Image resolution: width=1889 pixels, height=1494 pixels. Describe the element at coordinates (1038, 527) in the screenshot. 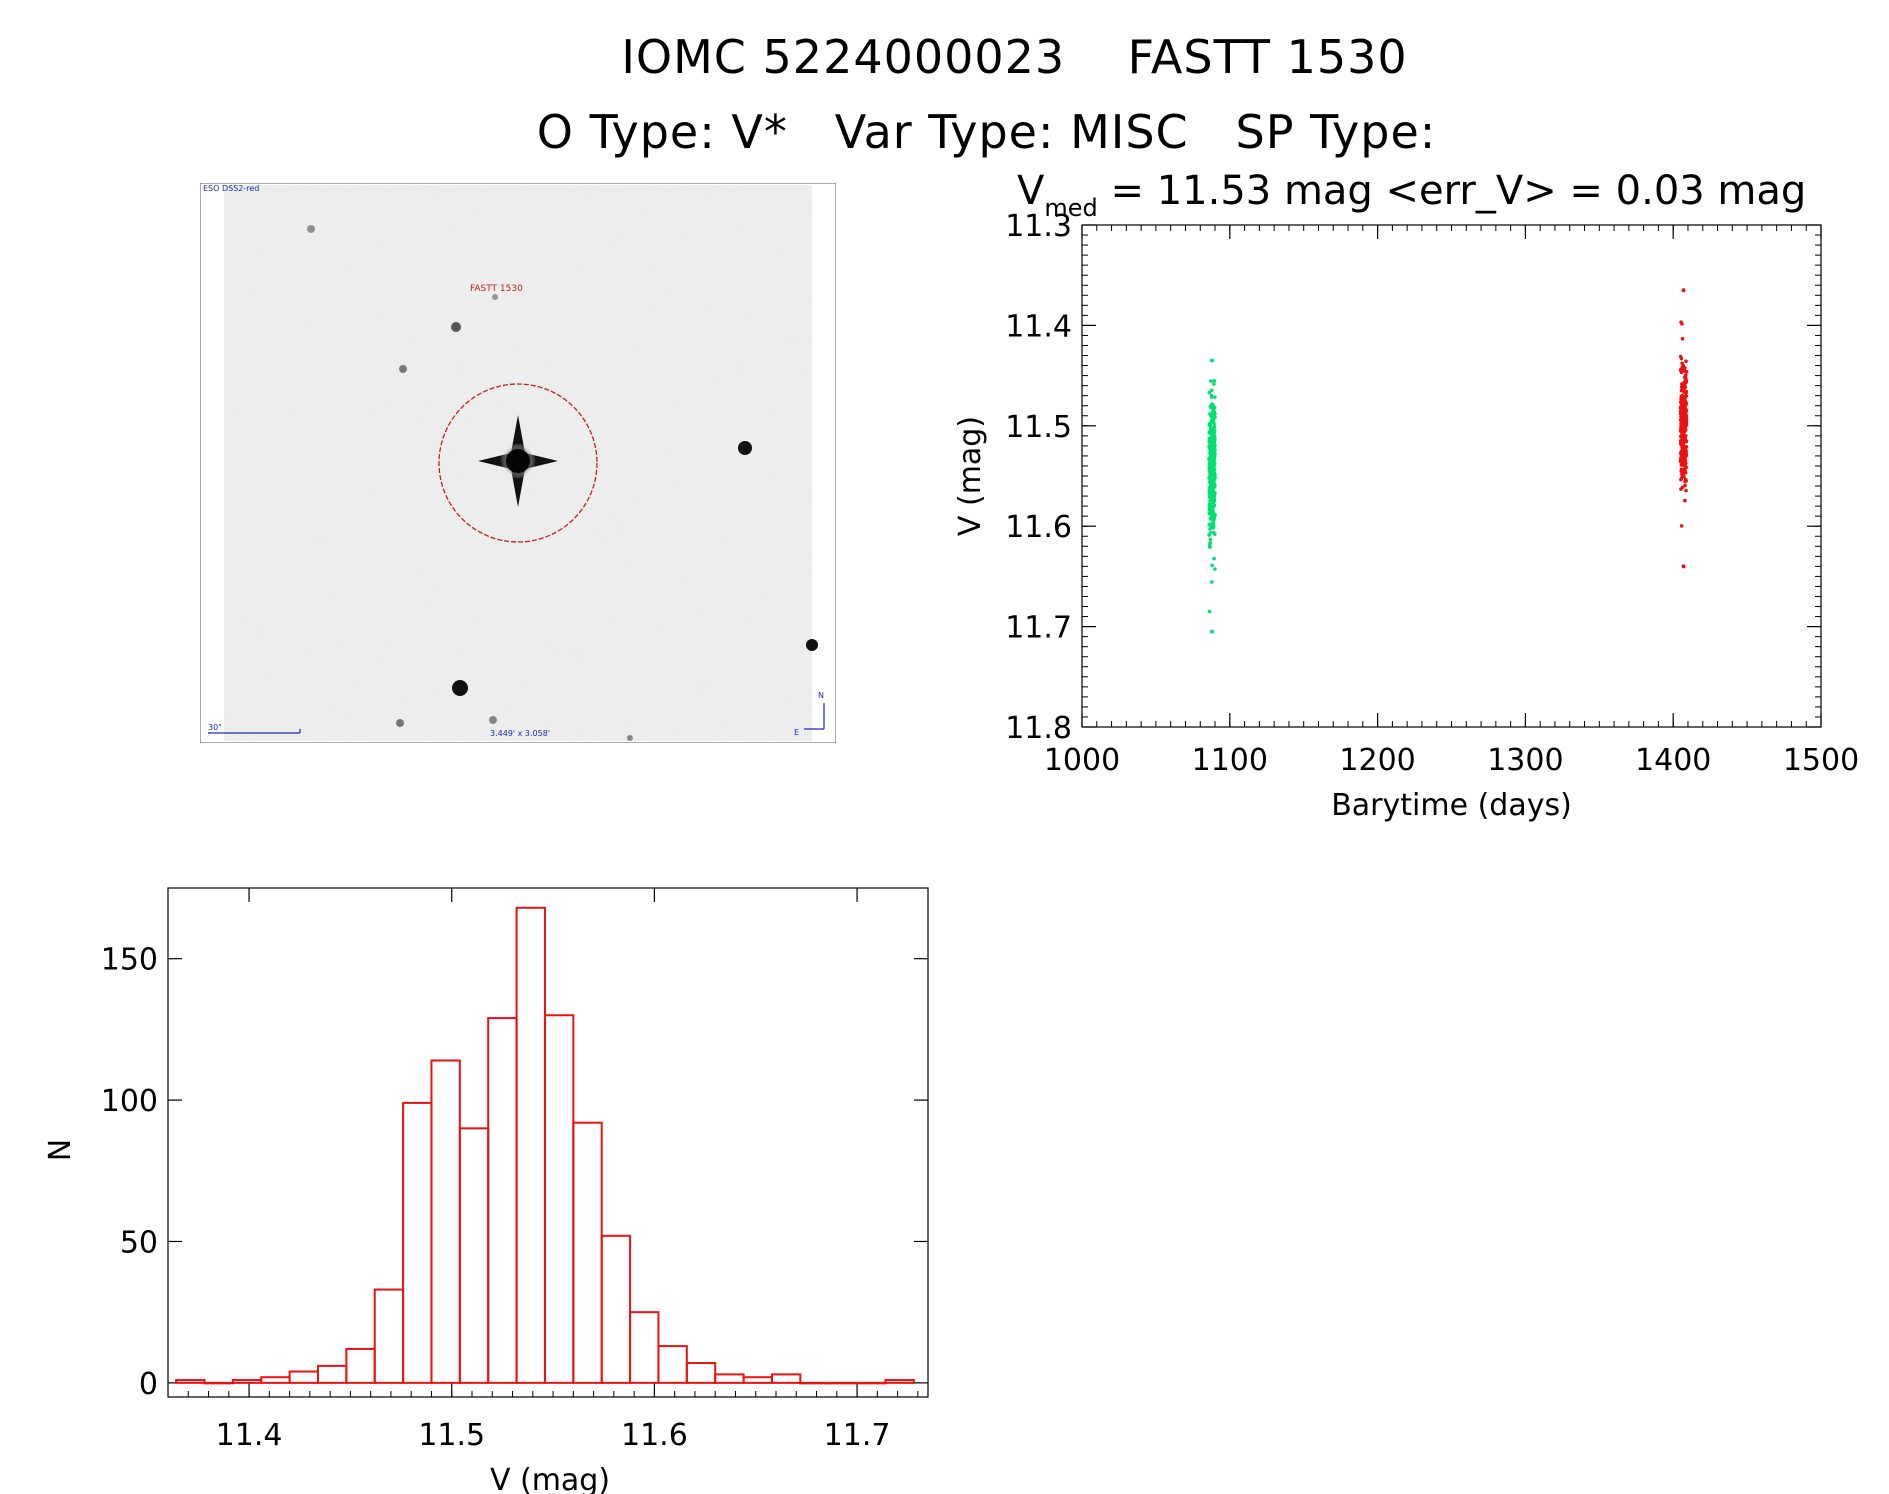

I see `light-curve-y-tick-label: 11.6` at that location.